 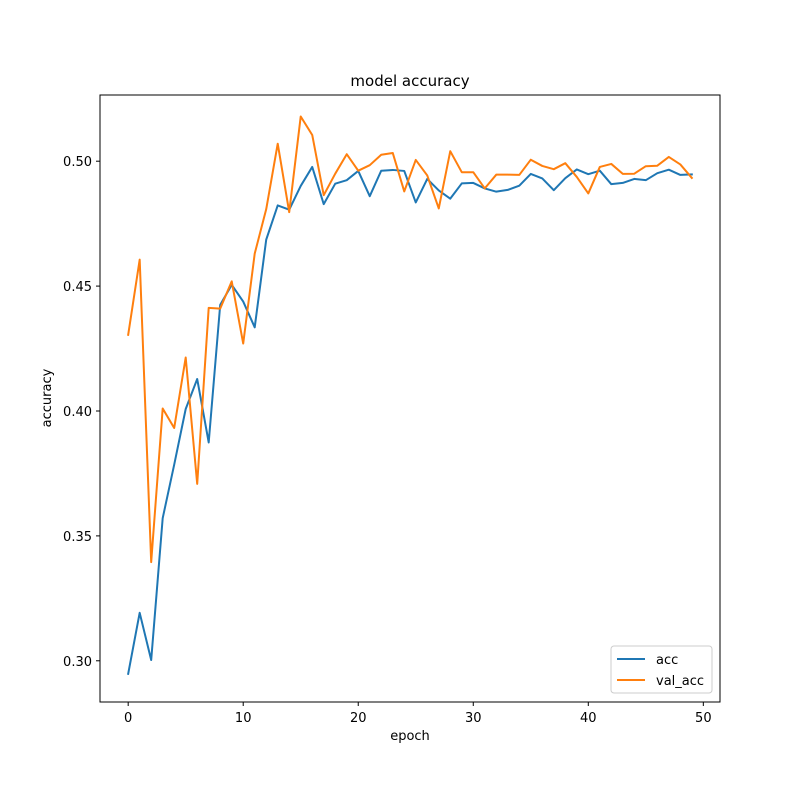 I want to click on legend: acc val_acc, so click(x=661, y=669).